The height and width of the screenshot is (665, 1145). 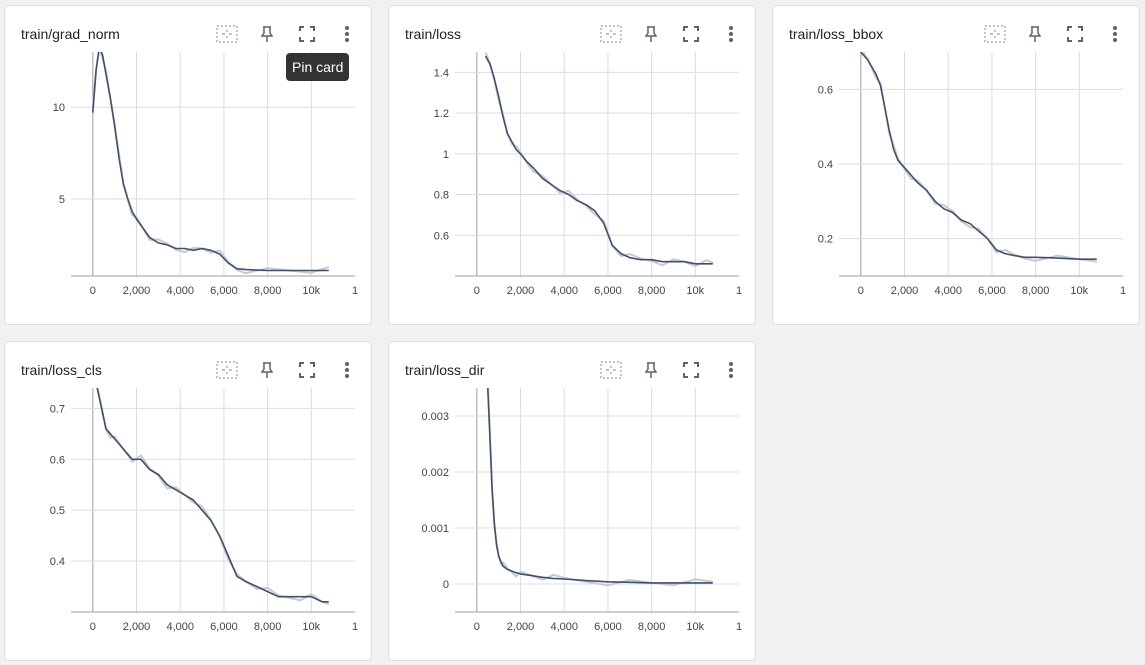 I want to click on y-tick-label: 10, so click(x=59, y=108).